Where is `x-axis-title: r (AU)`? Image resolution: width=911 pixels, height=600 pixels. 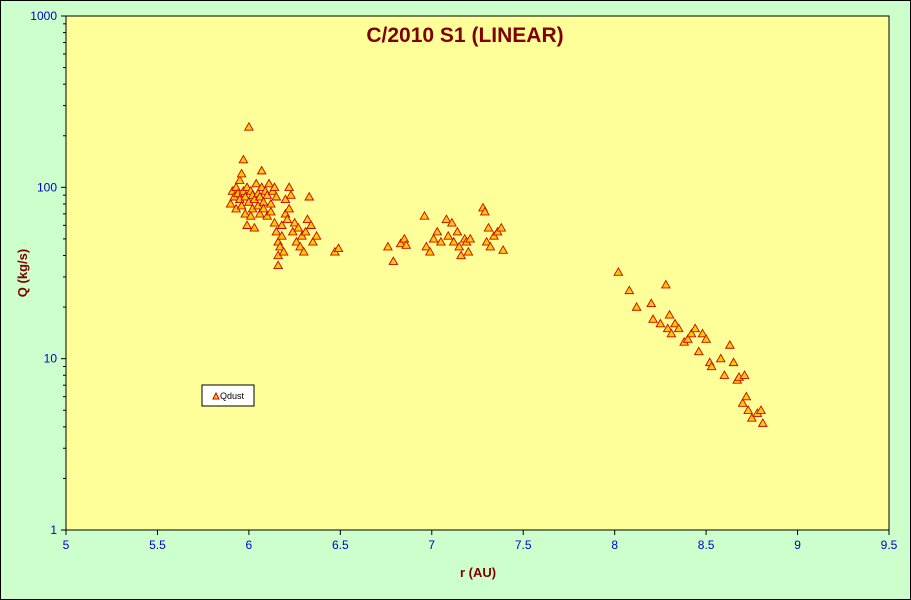 x-axis-title: r (AU) is located at coordinates (478, 572).